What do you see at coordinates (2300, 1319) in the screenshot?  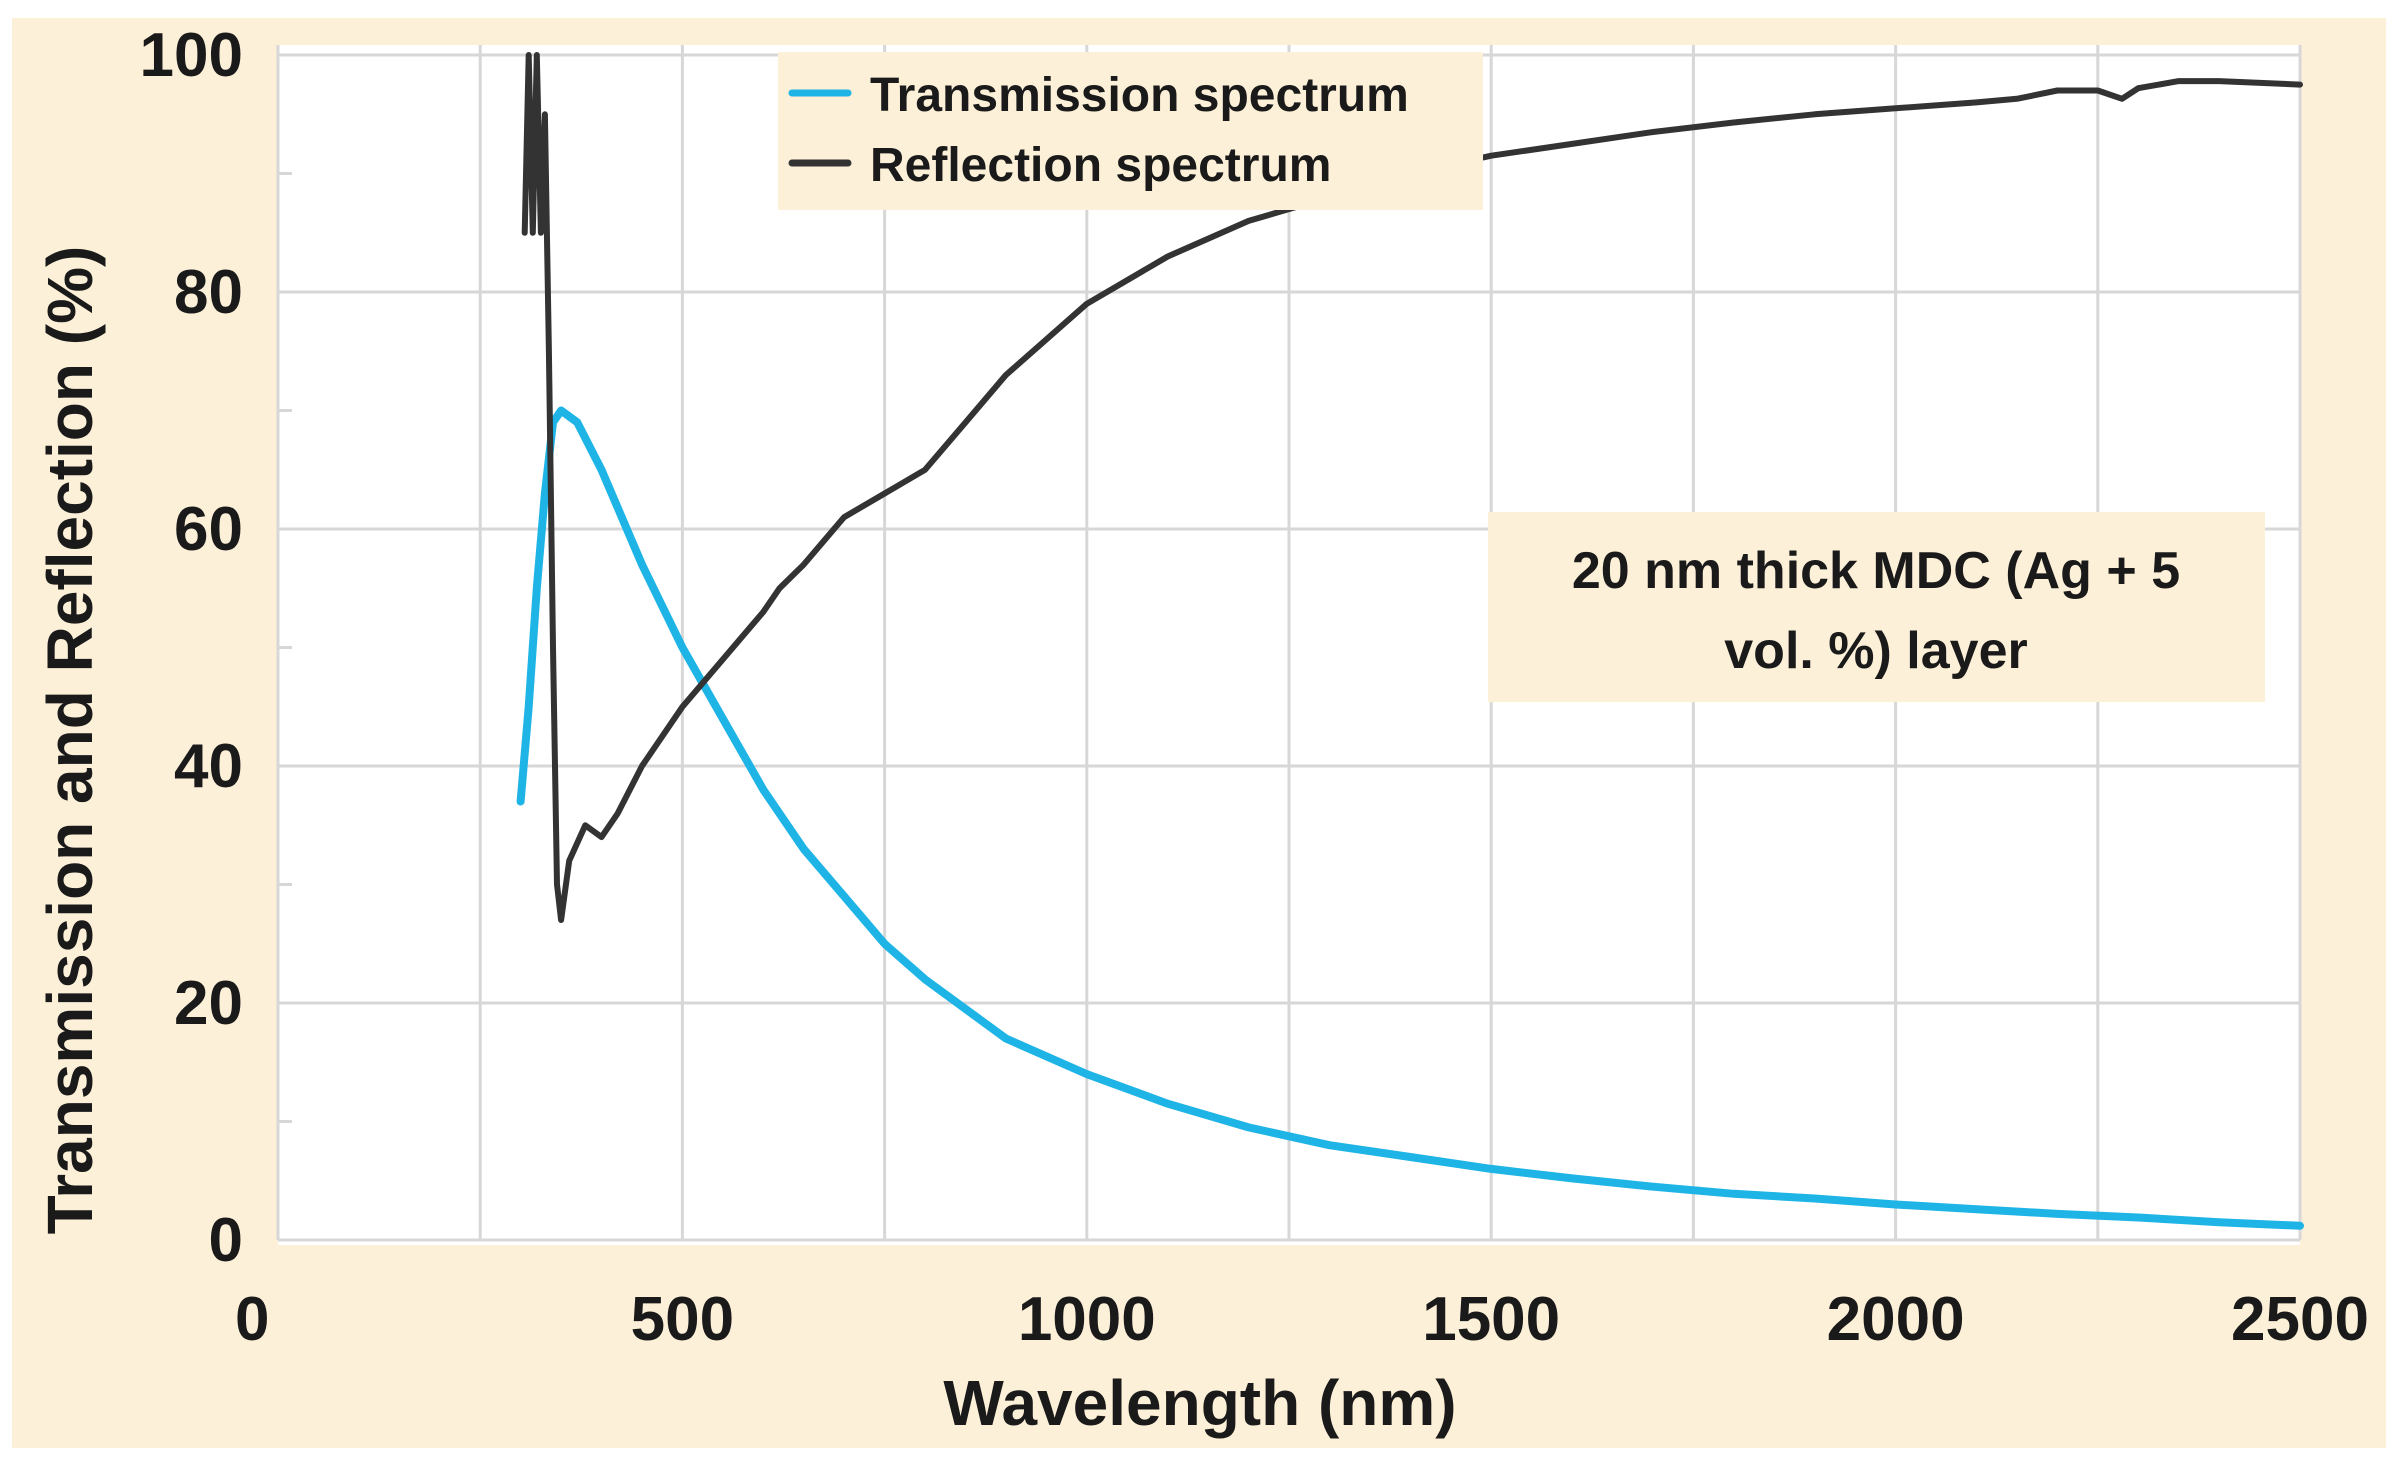 I see `x-tick-label-2500: 2500` at bounding box center [2300, 1319].